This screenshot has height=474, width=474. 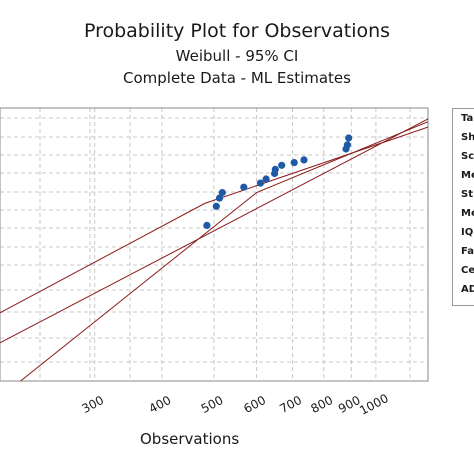 I want to click on x-tick-label-4: 700, so click(x=290, y=404).